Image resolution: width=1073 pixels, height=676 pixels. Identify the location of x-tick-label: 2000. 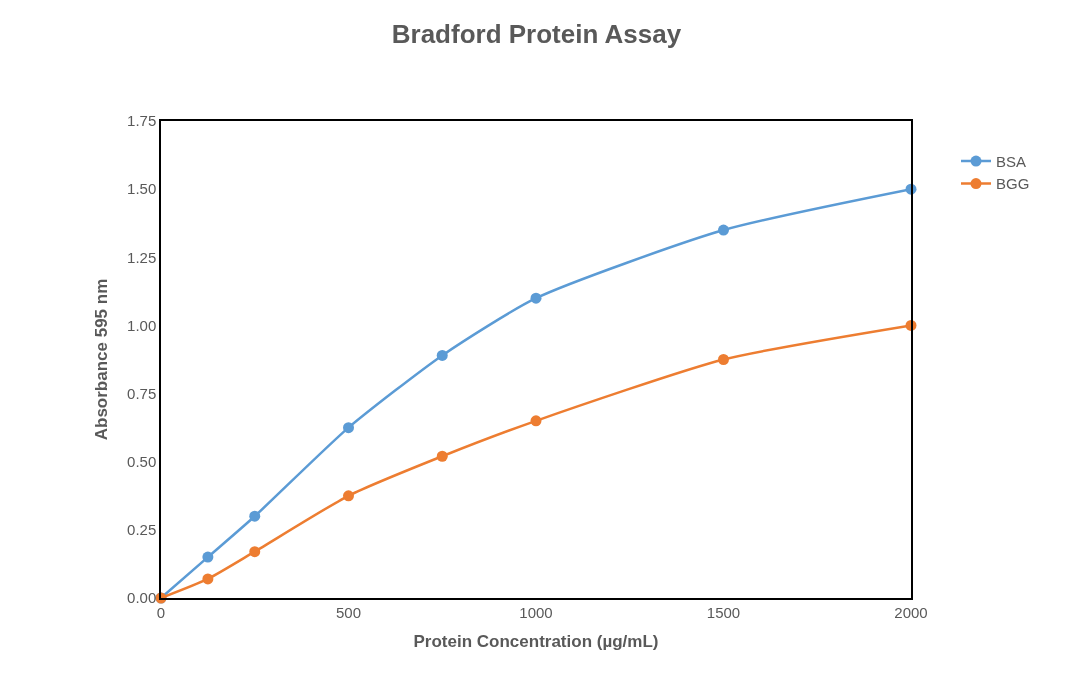
(911, 612).